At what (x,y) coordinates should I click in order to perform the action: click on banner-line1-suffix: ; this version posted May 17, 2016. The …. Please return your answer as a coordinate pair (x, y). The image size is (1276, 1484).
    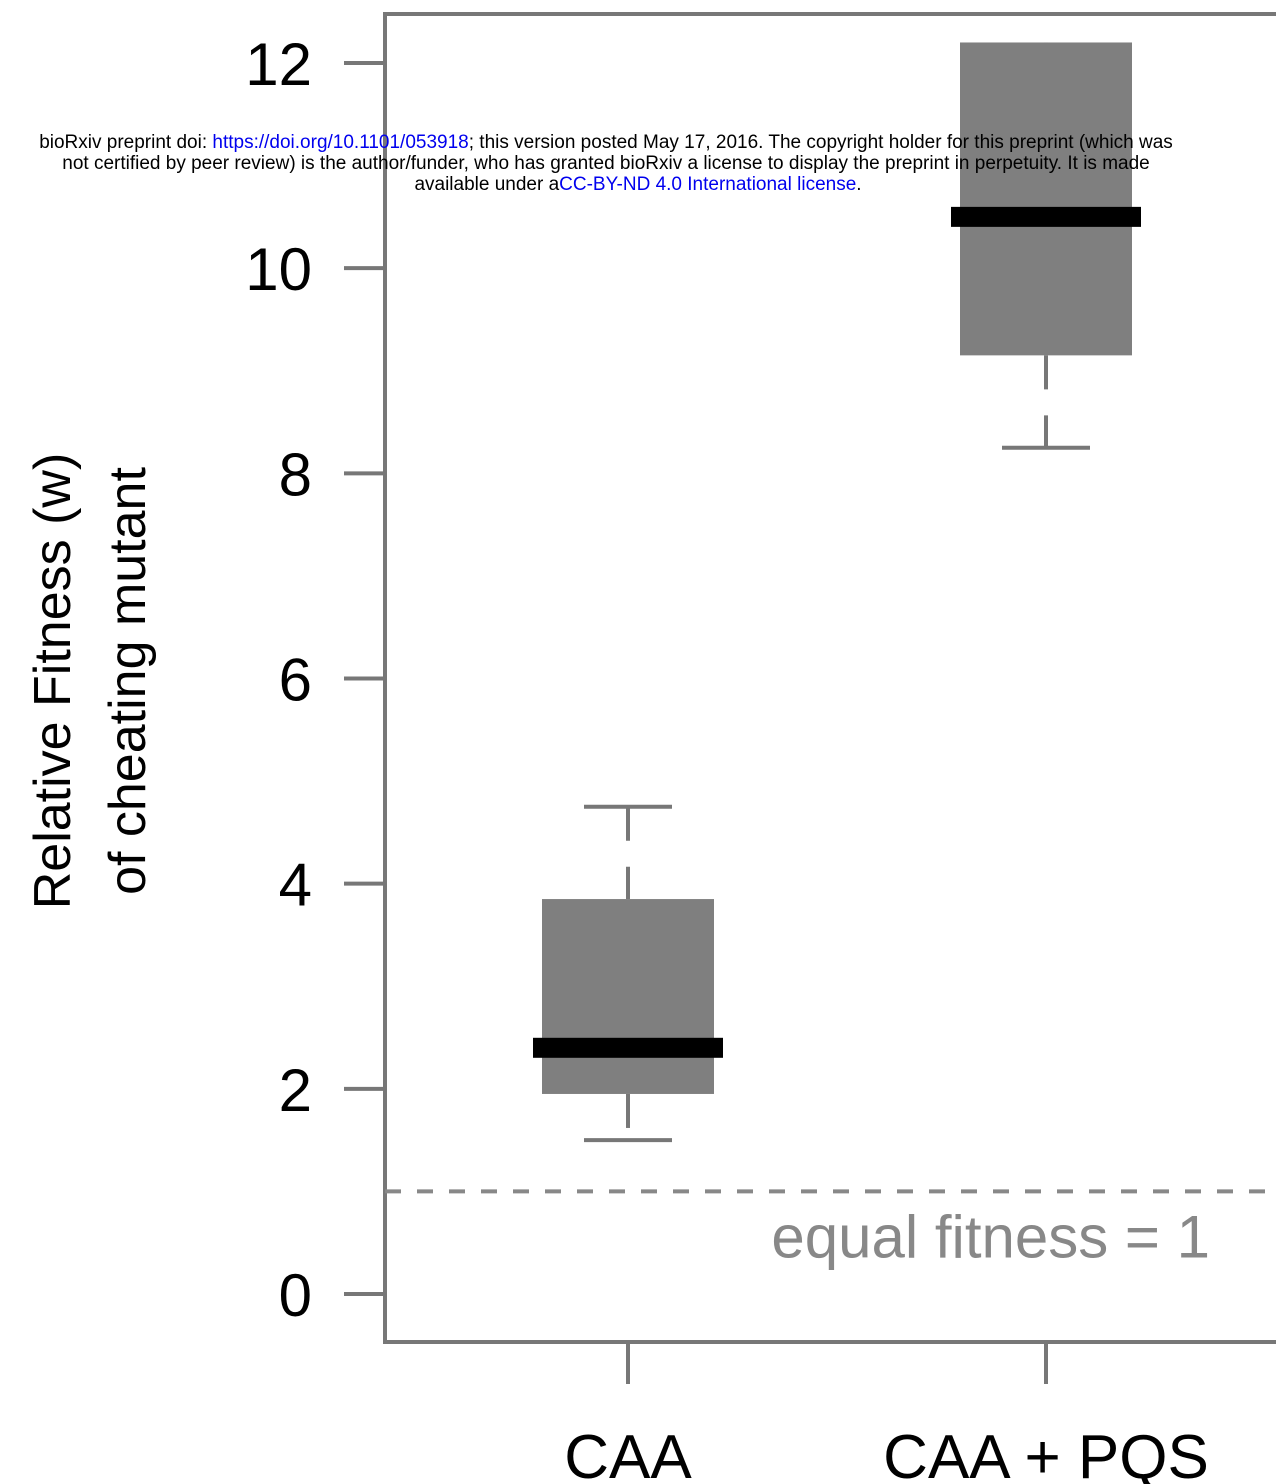
    Looking at the image, I should click on (820, 142).